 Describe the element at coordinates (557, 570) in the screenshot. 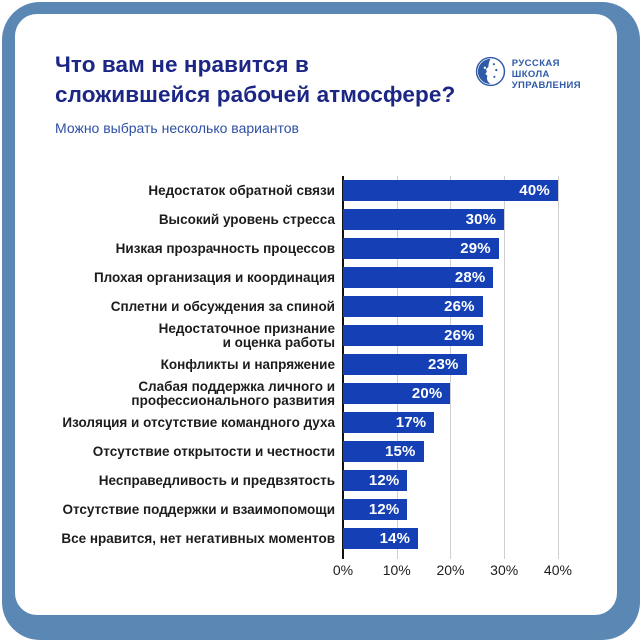

I see `x-axis-label: 40%` at that location.